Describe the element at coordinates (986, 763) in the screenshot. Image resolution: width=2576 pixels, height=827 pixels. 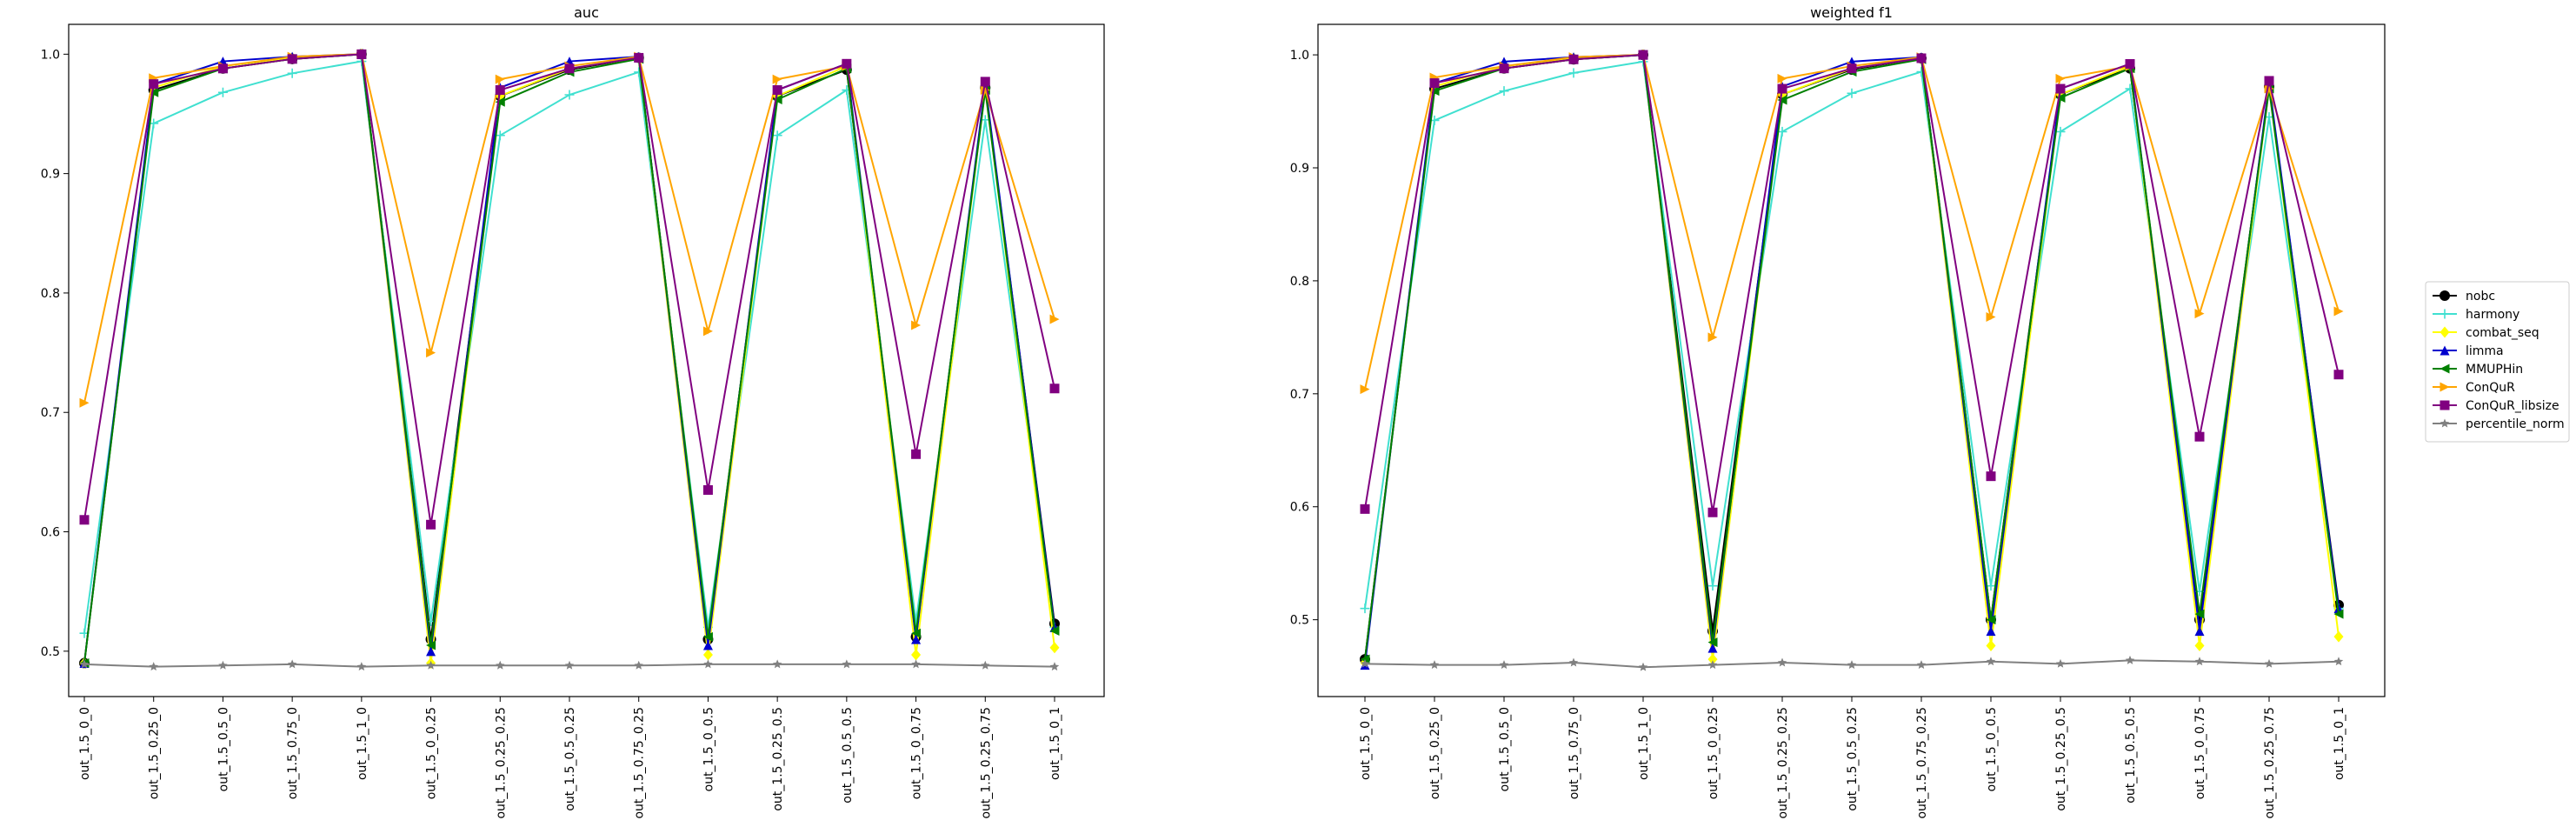
I see `x-tick-label: out_1.5_0.25_0.75` at that location.